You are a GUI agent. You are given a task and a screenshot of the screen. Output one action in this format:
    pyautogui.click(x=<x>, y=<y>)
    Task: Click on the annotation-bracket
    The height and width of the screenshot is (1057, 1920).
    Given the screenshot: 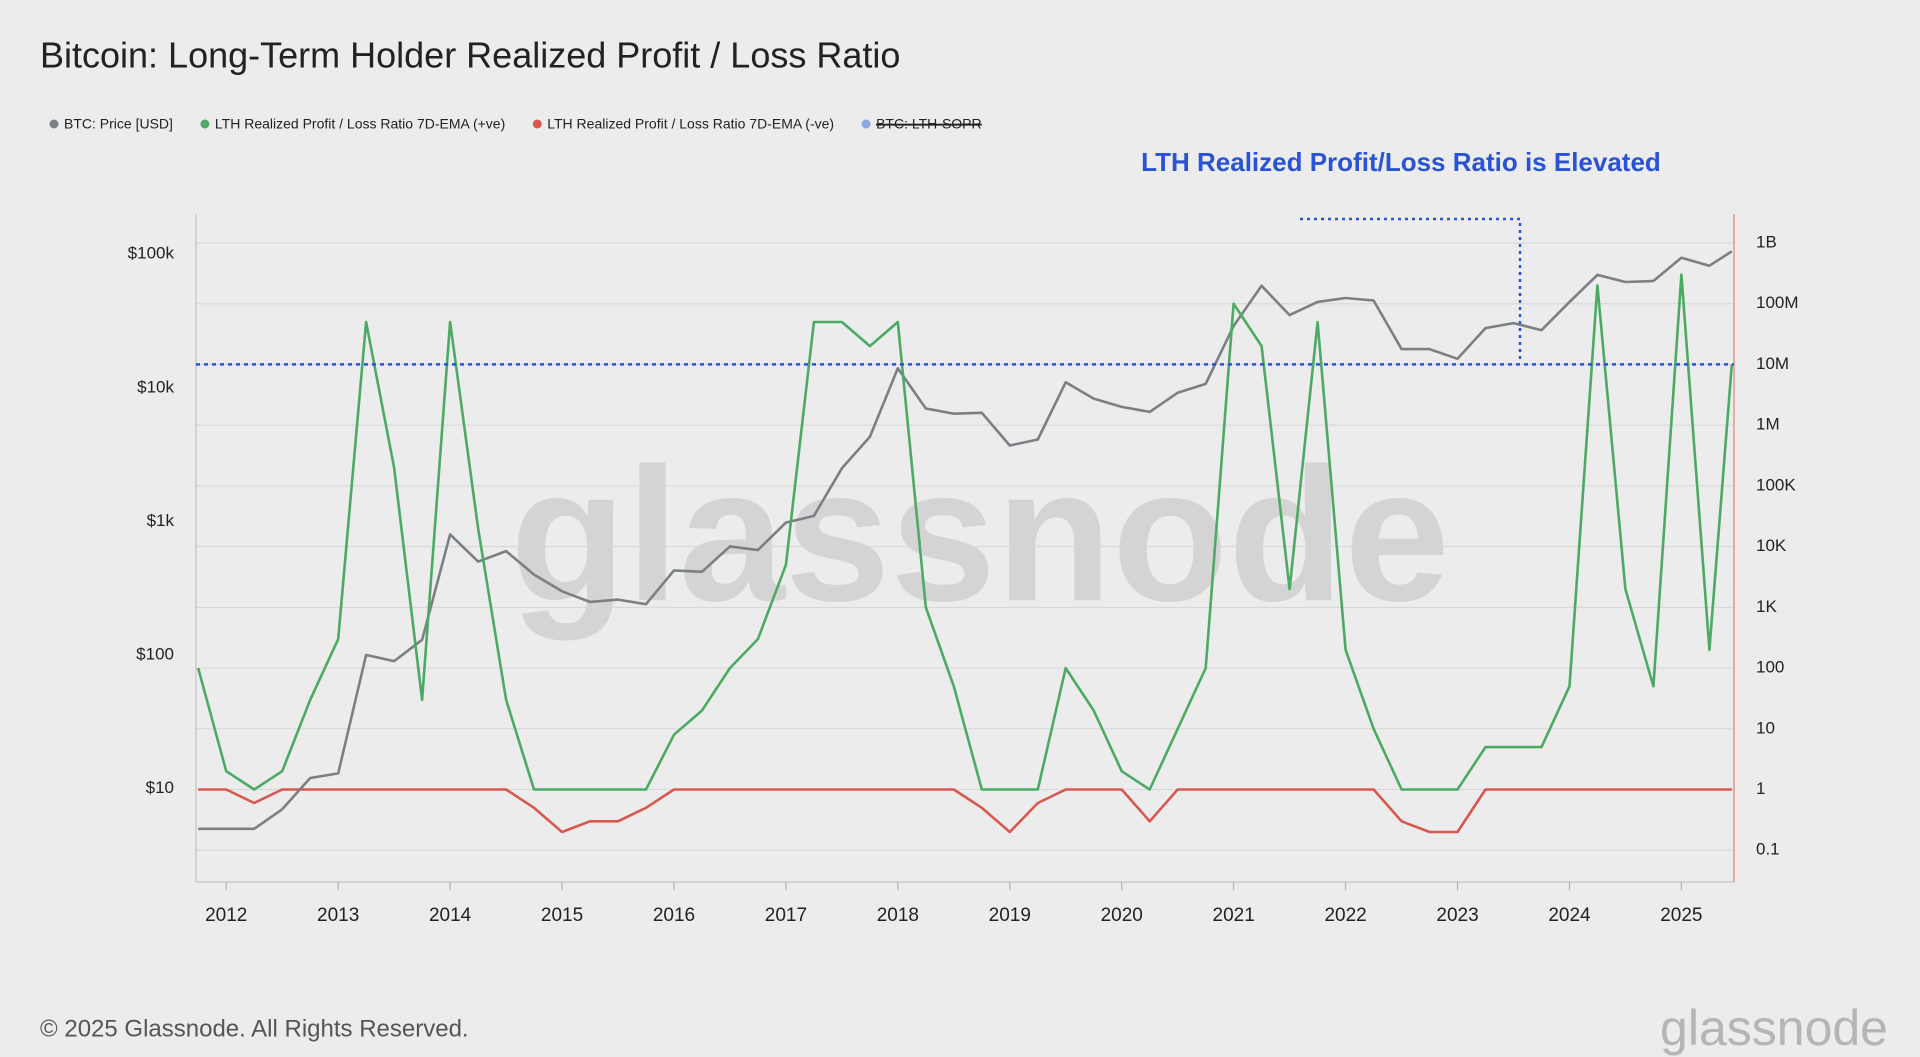 What is the action you would take?
    pyautogui.click(x=1411, y=290)
    